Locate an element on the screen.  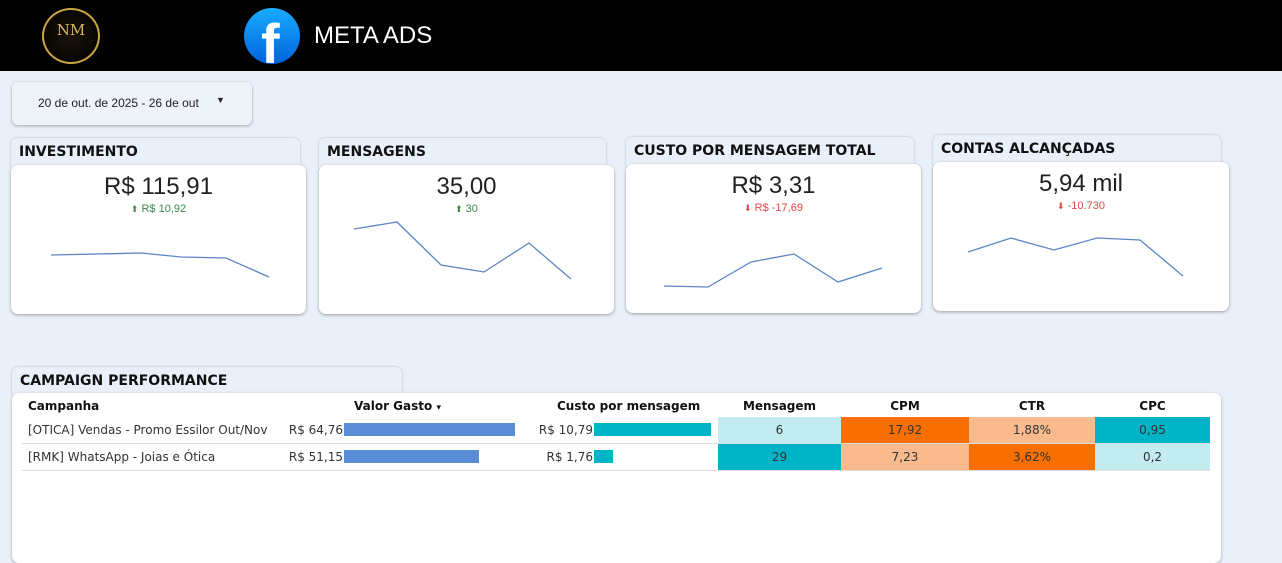
scorecard: R$ 3,31 ⬇ R$ -17,69 is located at coordinates (773, 238).